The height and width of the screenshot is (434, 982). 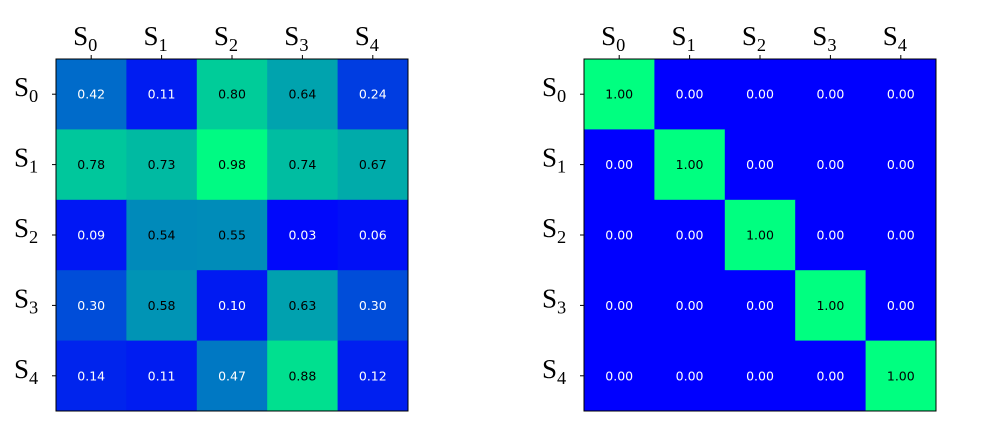 What do you see at coordinates (155, 38) in the screenshot?
I see `x-tick-label-1: S1` at bounding box center [155, 38].